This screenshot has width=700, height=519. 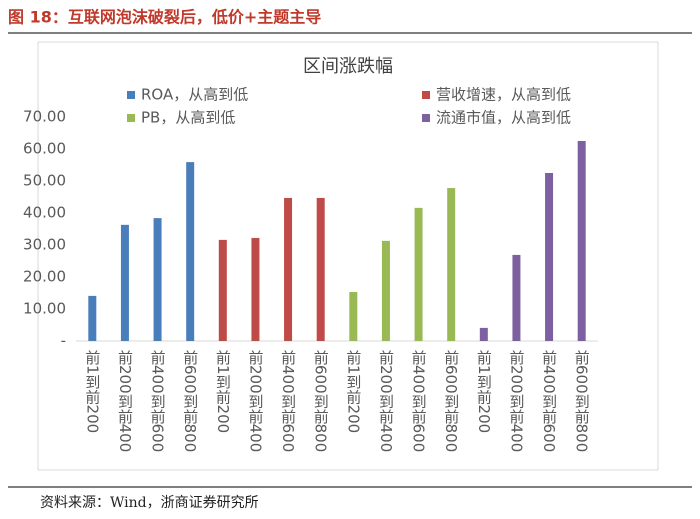 I want to click on y-tick-label: 40.00, so click(x=44, y=213).